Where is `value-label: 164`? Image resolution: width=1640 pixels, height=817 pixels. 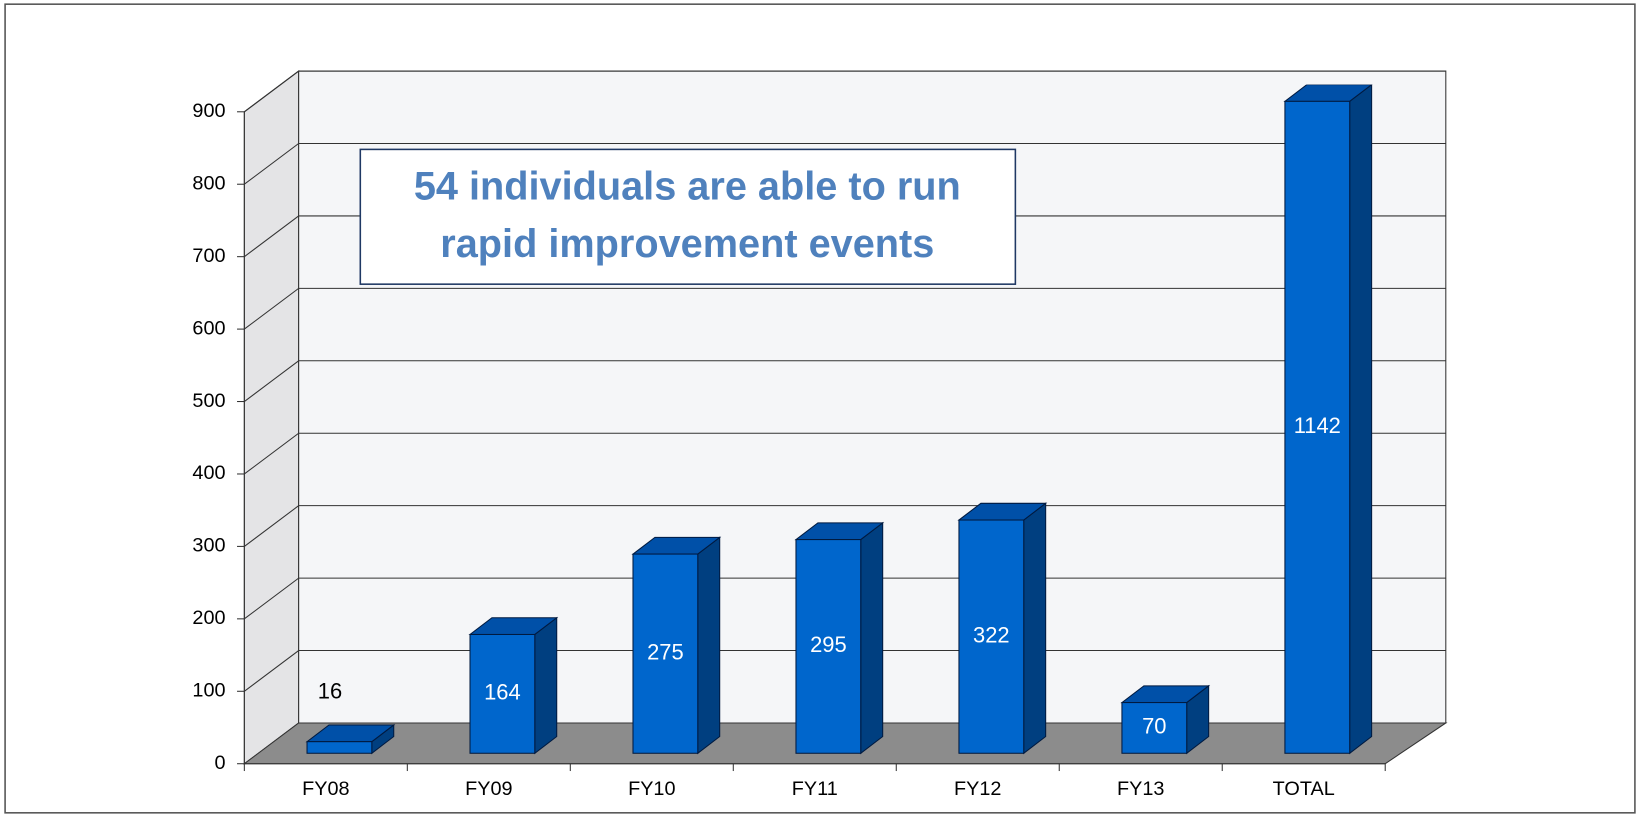 value-label: 164 is located at coordinates (502, 692).